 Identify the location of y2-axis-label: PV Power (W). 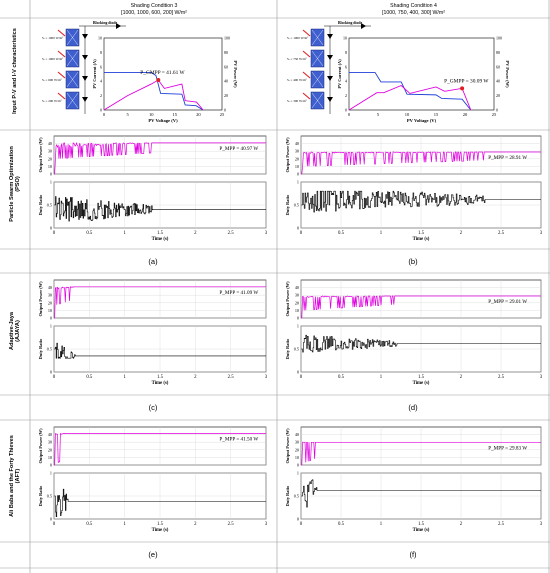
(235, 74).